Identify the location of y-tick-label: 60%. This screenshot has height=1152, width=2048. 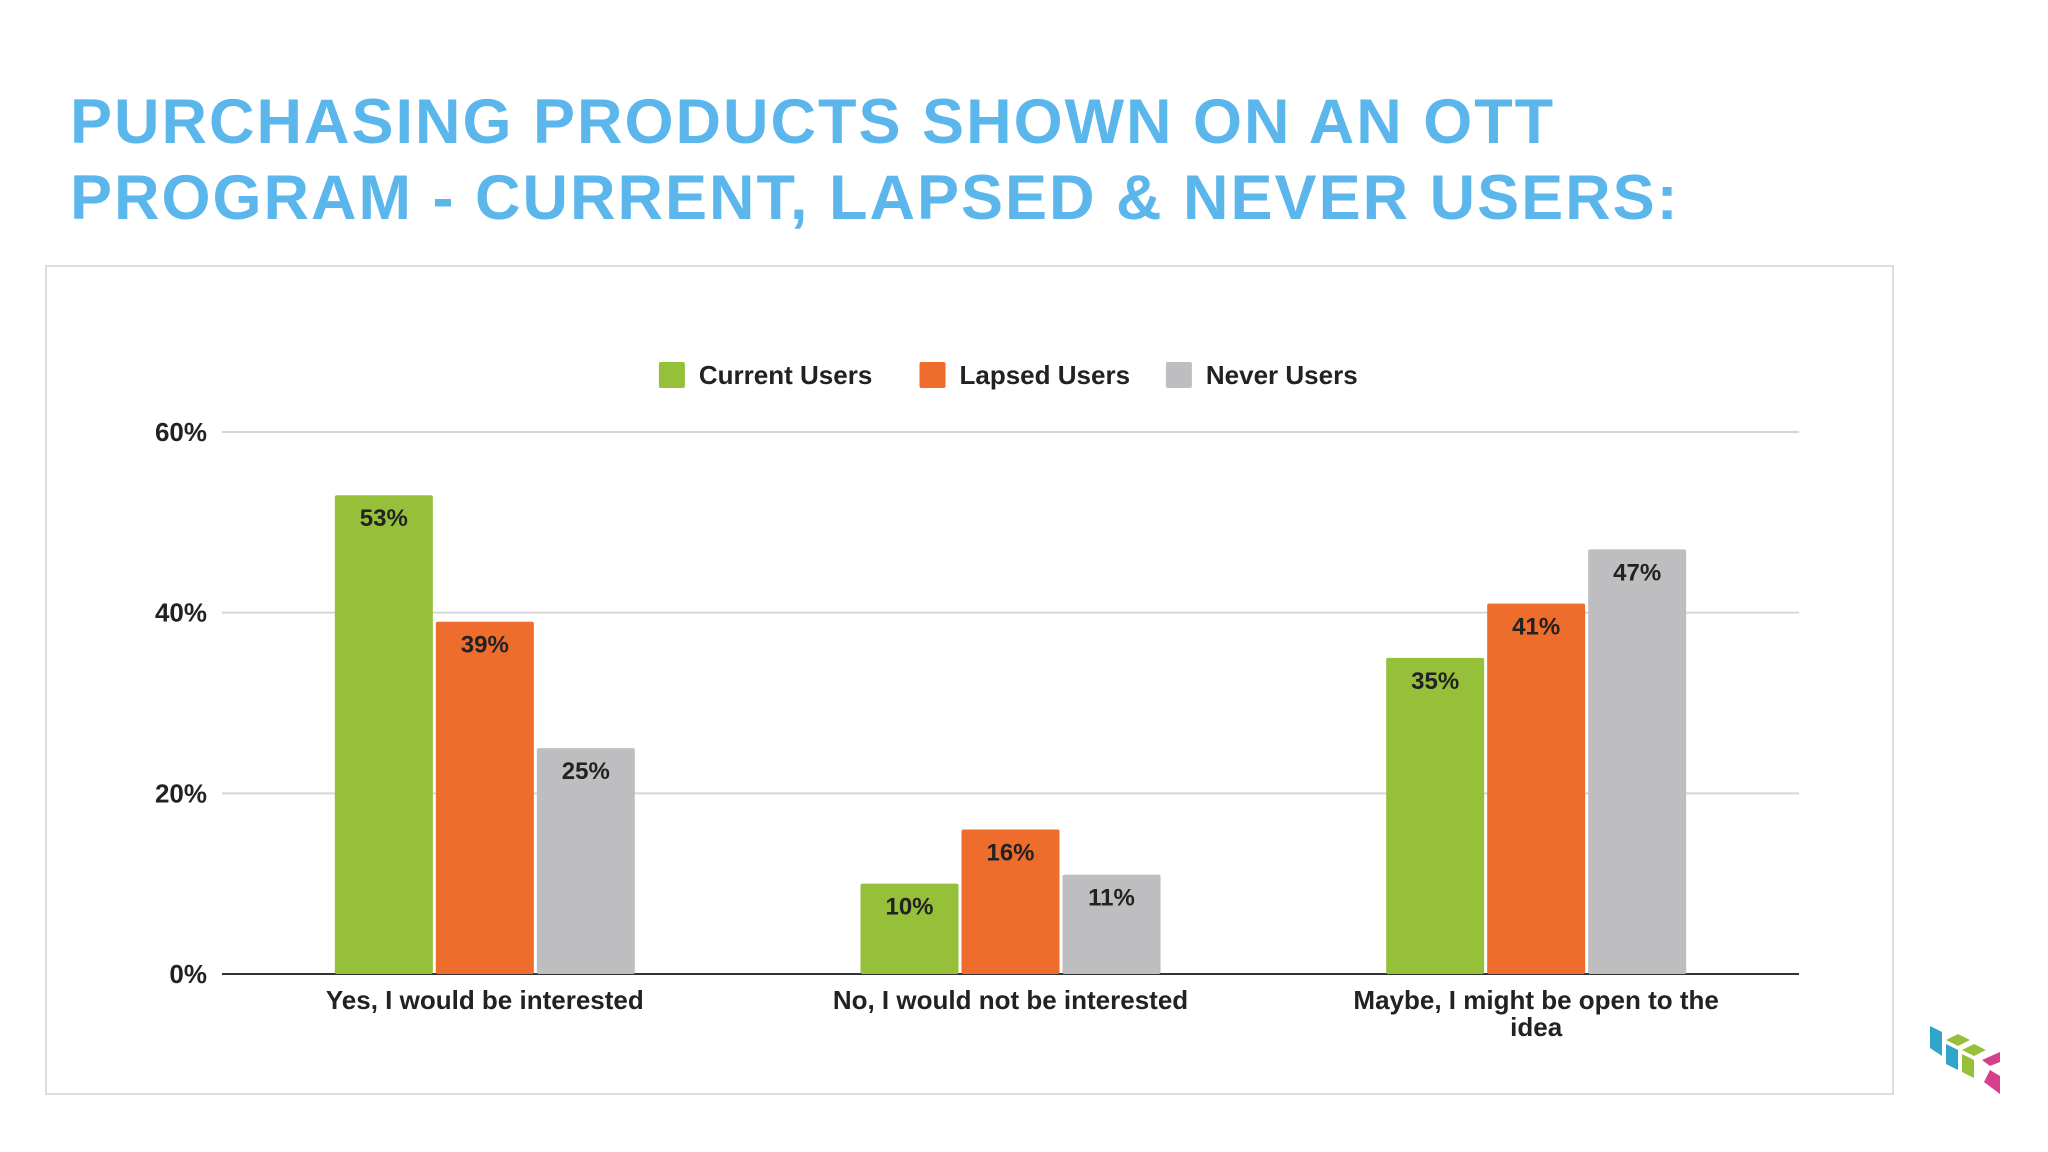
(181, 432).